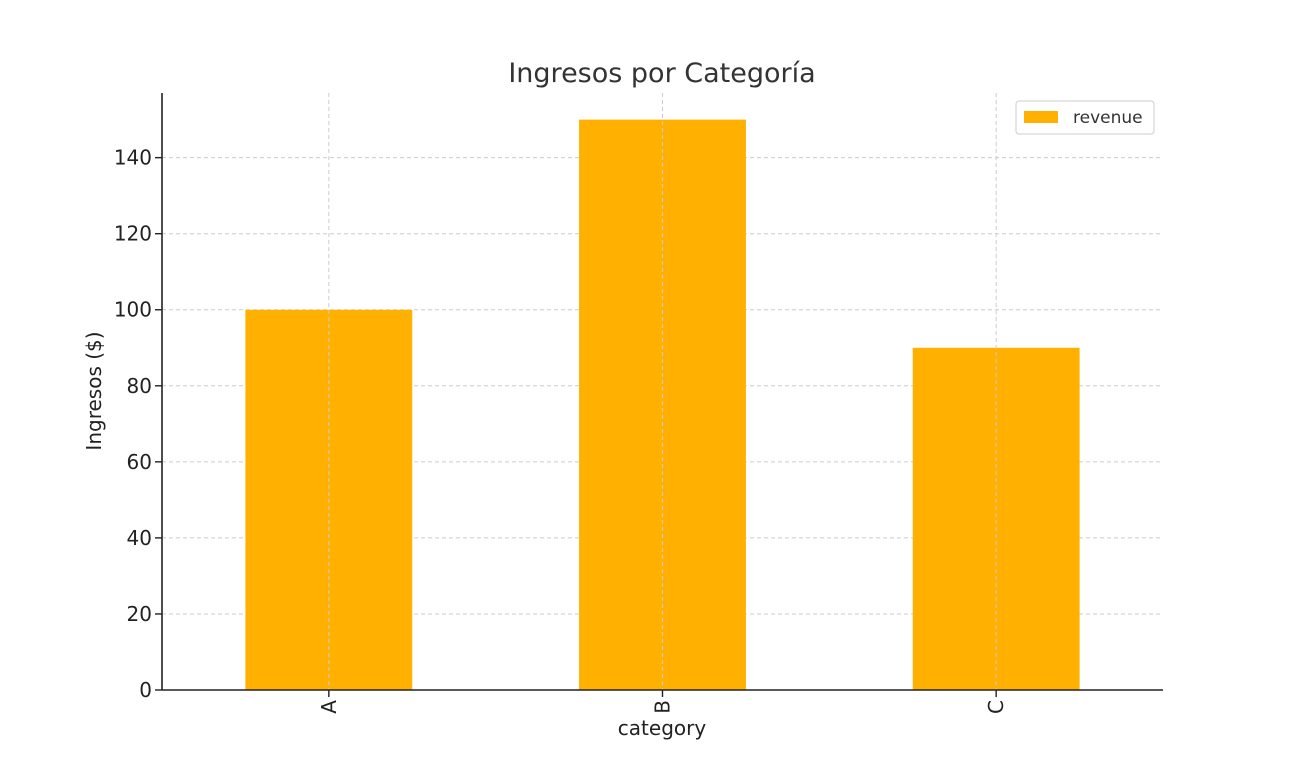  Describe the element at coordinates (329, 707) in the screenshot. I see `x-tick-label: A` at that location.